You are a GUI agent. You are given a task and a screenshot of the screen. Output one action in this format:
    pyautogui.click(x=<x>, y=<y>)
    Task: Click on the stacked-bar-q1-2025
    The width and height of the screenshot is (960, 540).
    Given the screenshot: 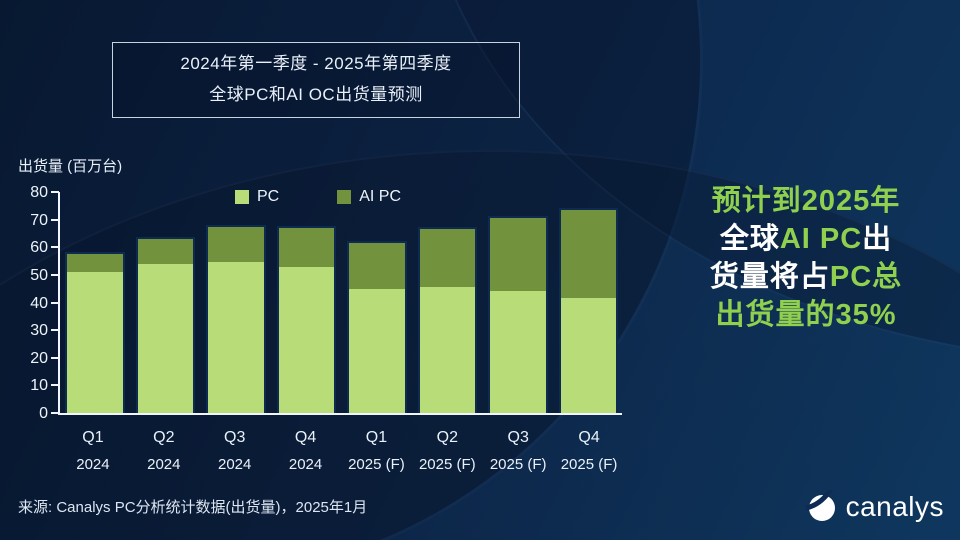 What is the action you would take?
    pyautogui.click(x=377, y=327)
    